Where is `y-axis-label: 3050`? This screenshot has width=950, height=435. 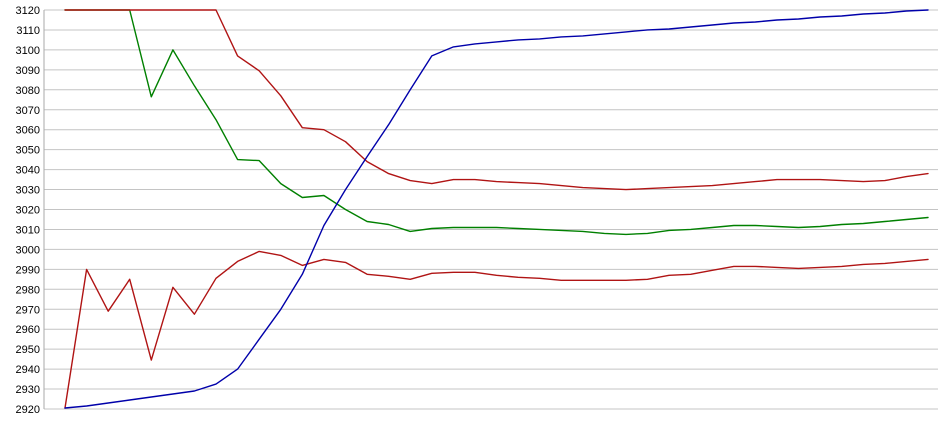
y-axis-label: 3050 is located at coordinates (28, 151).